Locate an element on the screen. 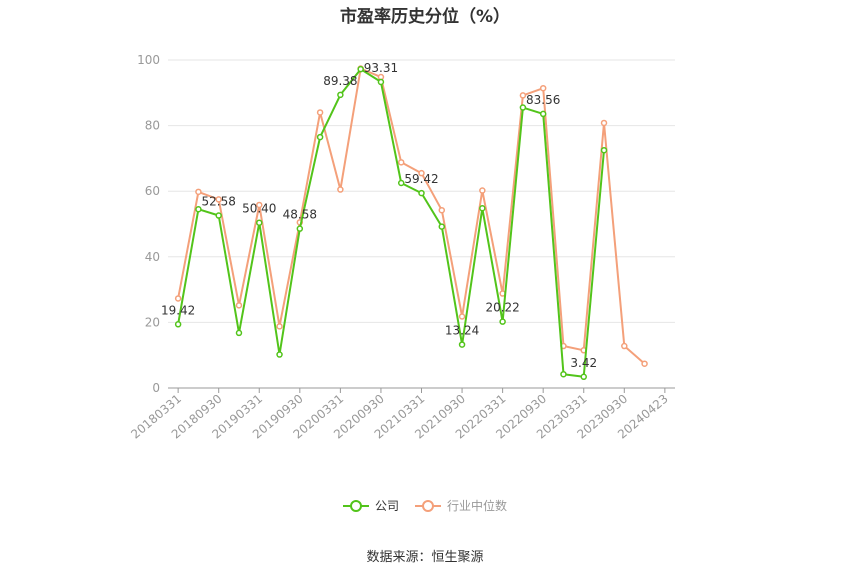 This screenshot has width=850, height=575. data-label: 19.42 is located at coordinates (178, 310).